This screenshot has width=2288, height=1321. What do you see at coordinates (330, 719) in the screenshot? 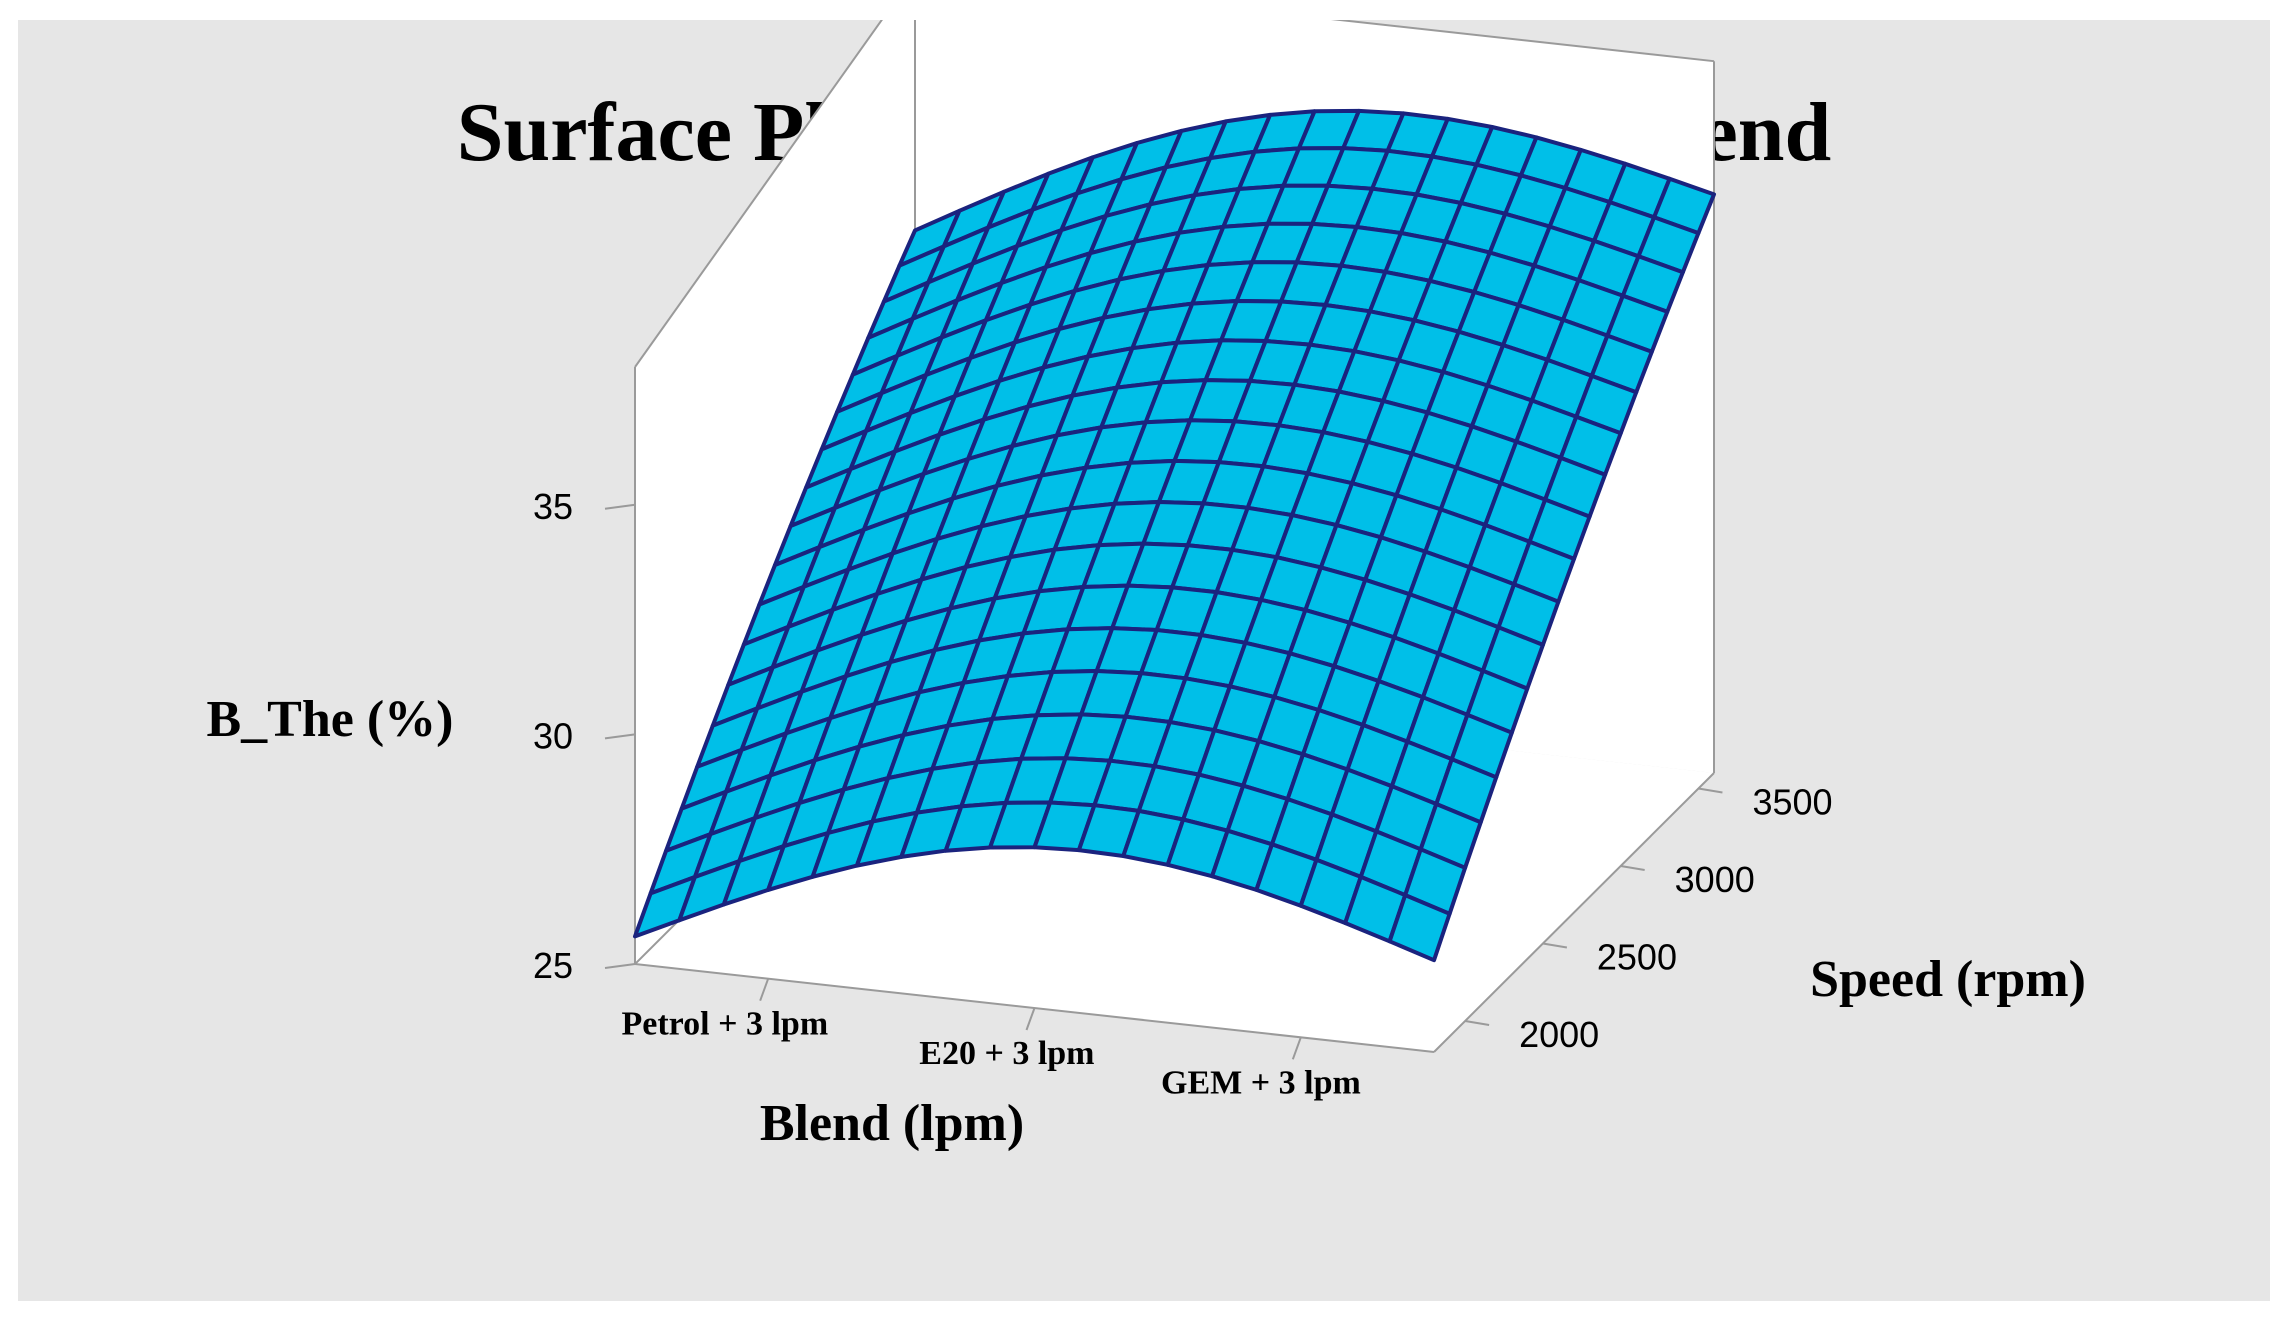
I see `z-axis-label: B_The (%)` at bounding box center [330, 719].